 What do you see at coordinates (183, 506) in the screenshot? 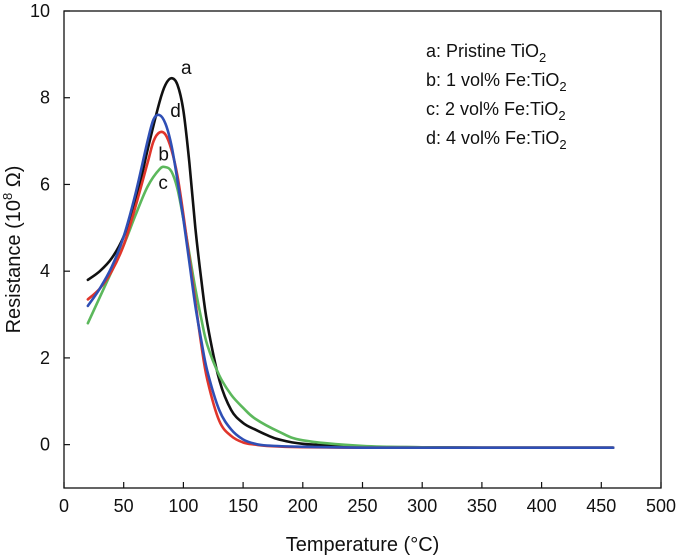
I see `x-tick-label: 100` at bounding box center [183, 506].